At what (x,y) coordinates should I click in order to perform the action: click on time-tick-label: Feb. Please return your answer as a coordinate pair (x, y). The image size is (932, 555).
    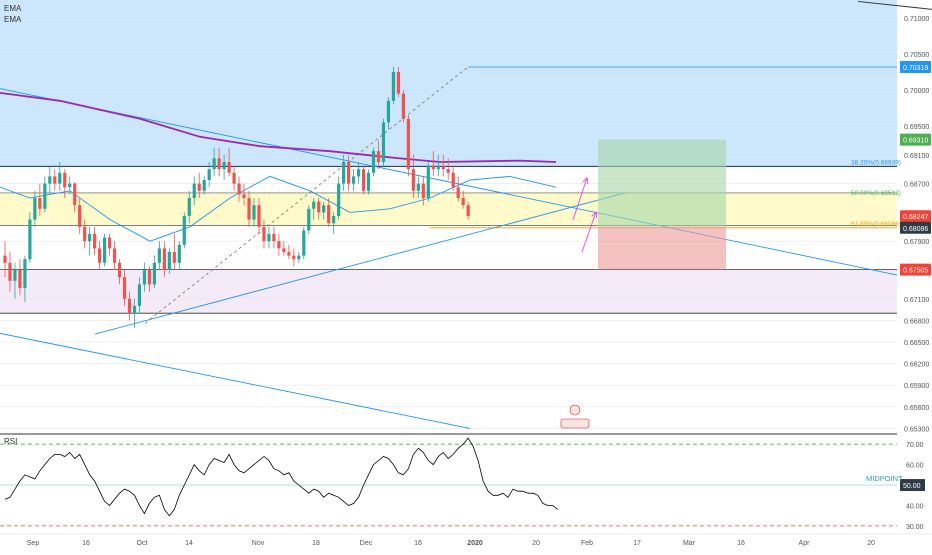
    Looking at the image, I should click on (587, 543).